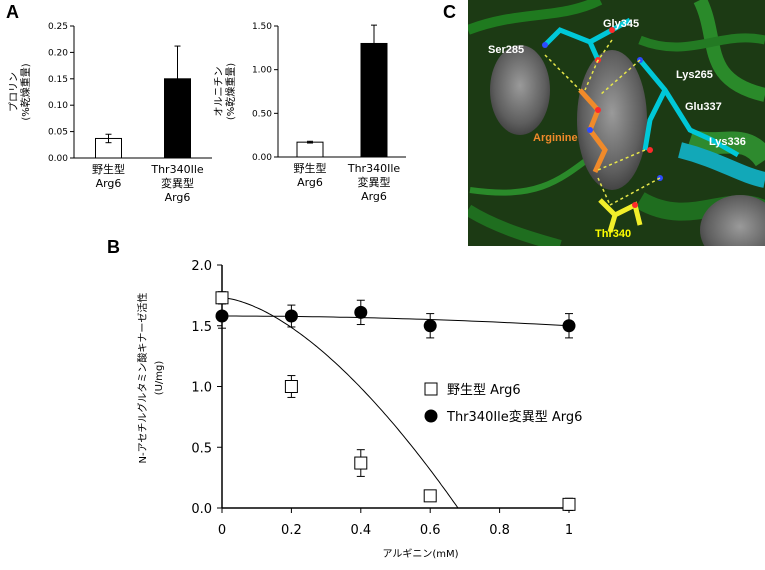 This screenshot has height=570, width=765. What do you see at coordinates (484, 390) in the screenshot?
I see `legend-label-wildtype: 野生型 Arg6` at bounding box center [484, 390].